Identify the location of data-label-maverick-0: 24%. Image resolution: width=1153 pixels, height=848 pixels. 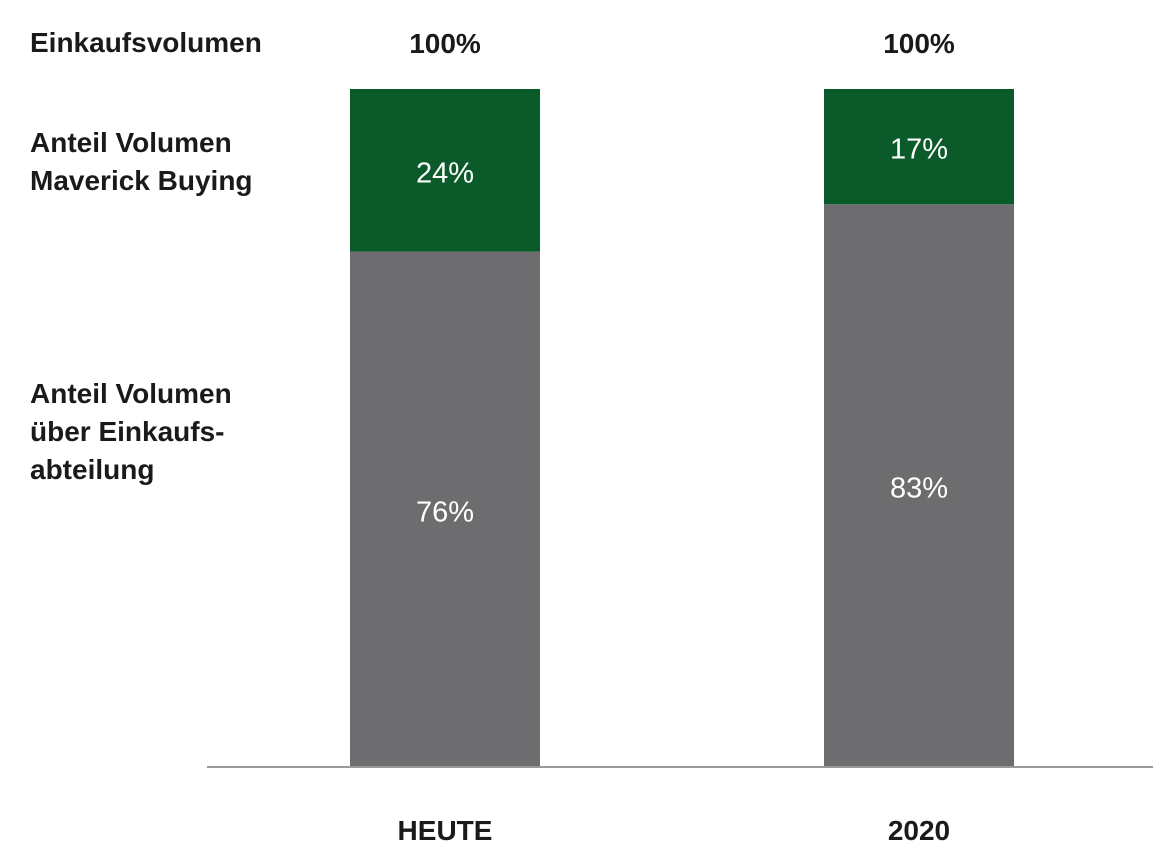
(445, 173).